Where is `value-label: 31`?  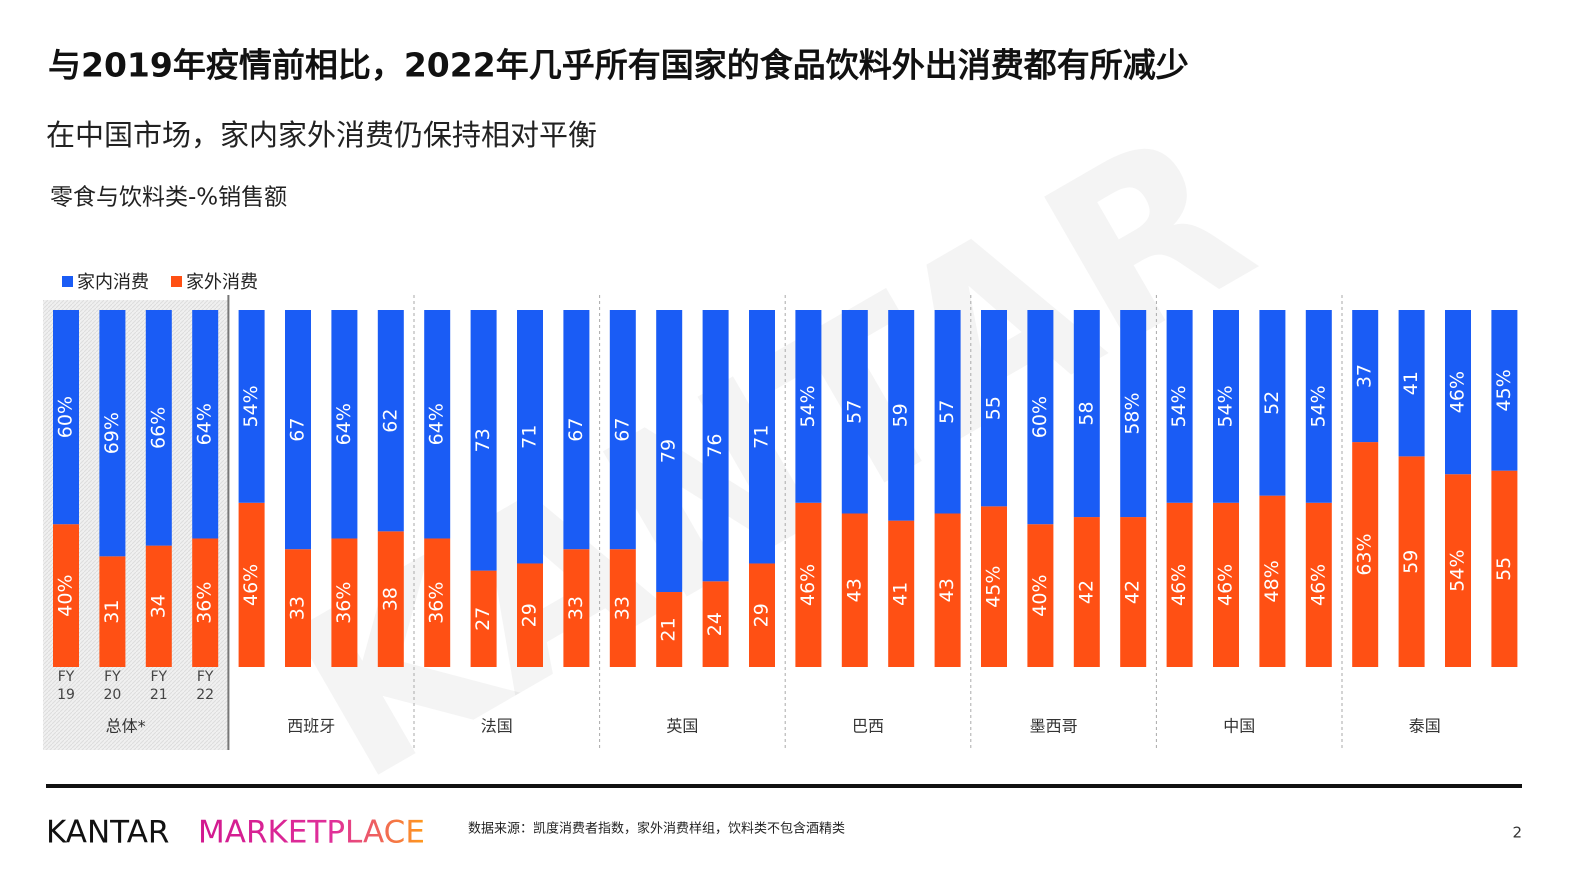 value-label: 31 is located at coordinates (112, 612).